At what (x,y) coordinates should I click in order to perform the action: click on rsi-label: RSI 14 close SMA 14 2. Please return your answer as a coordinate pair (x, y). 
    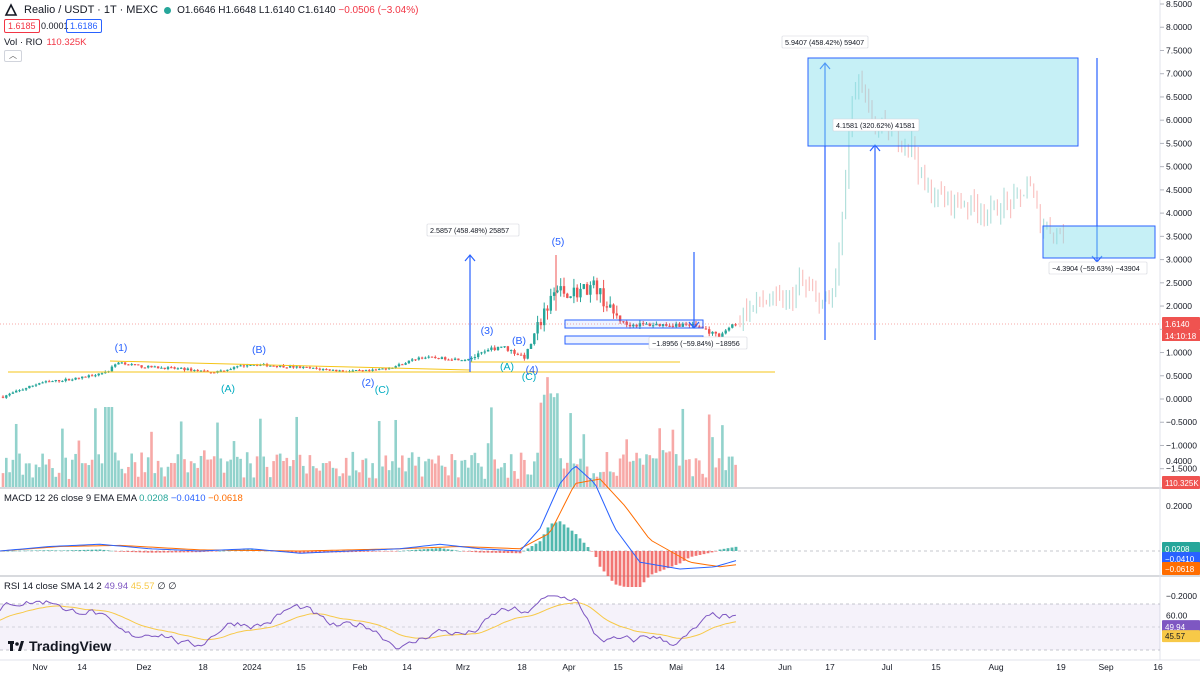
    Looking at the image, I should click on (53, 586).